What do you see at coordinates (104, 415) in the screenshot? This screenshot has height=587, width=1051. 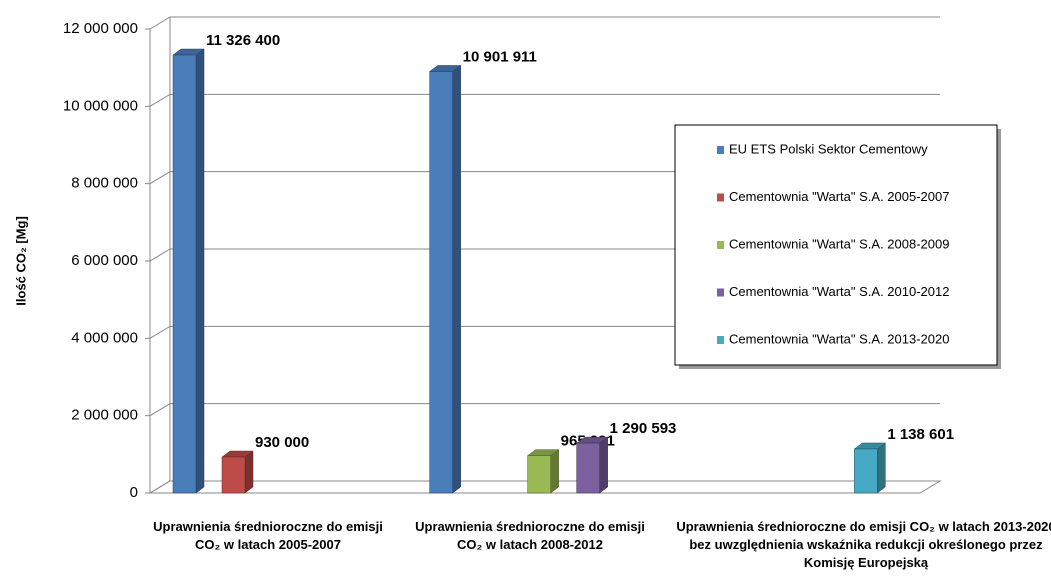 I see `y-tick-label: 2 000 000` at bounding box center [104, 415].